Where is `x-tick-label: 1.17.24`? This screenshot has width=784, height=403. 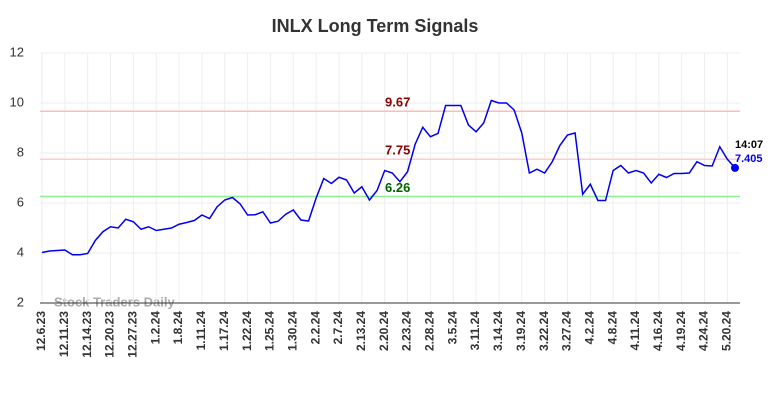
x-tick-label: 1.17.24 is located at coordinates (224, 331).